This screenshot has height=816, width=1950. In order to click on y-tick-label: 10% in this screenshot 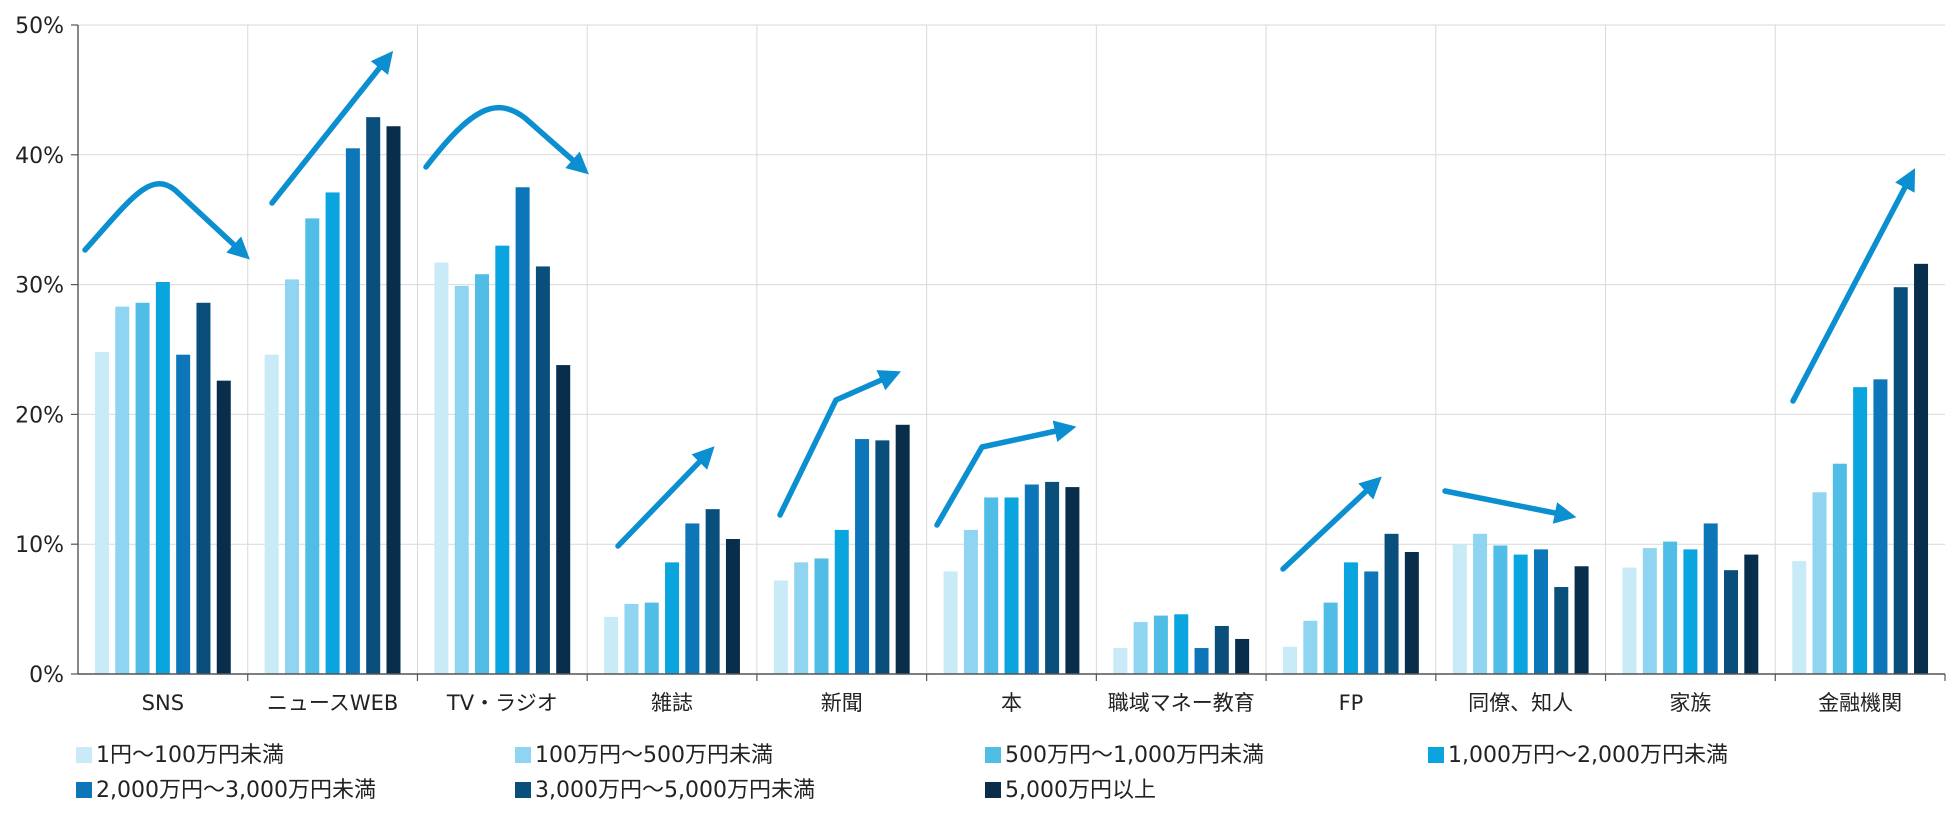, I will do `click(39, 545)`.